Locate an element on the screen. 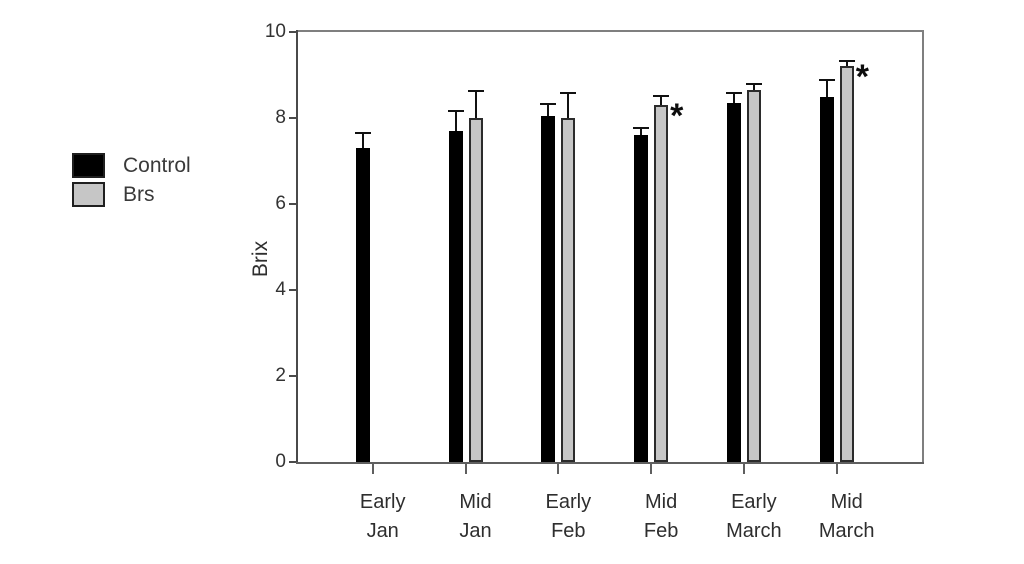 This screenshot has height=564, width=1024. plot-frame-right is located at coordinates (923, 247).